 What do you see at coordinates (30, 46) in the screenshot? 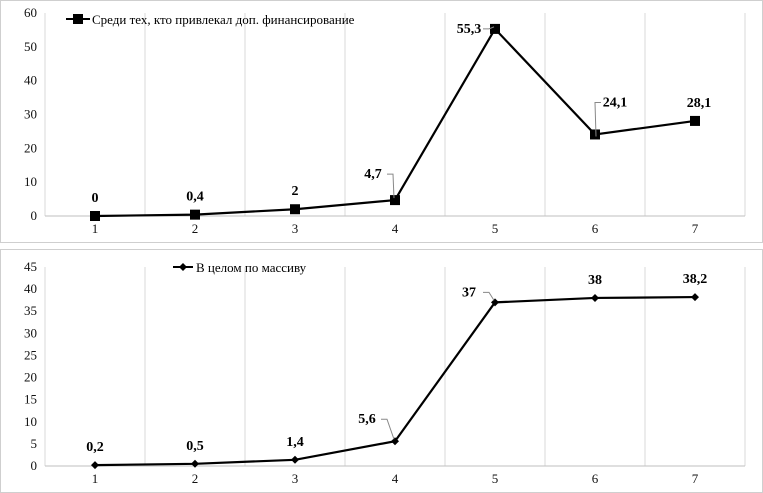
I see `y-tick-label: 50` at bounding box center [30, 46].